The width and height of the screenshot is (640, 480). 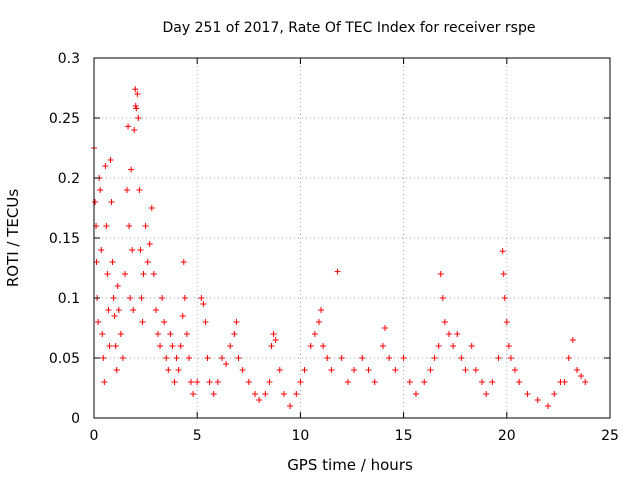 I want to click on x-tick-labels: 0 5 10 15 20 25, so click(x=354, y=436).